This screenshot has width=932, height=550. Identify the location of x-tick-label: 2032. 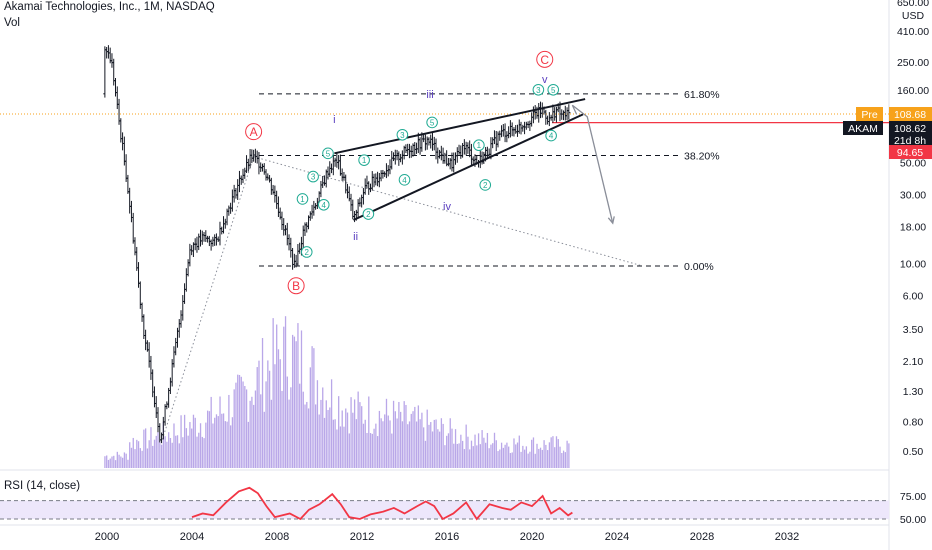
(787, 537).